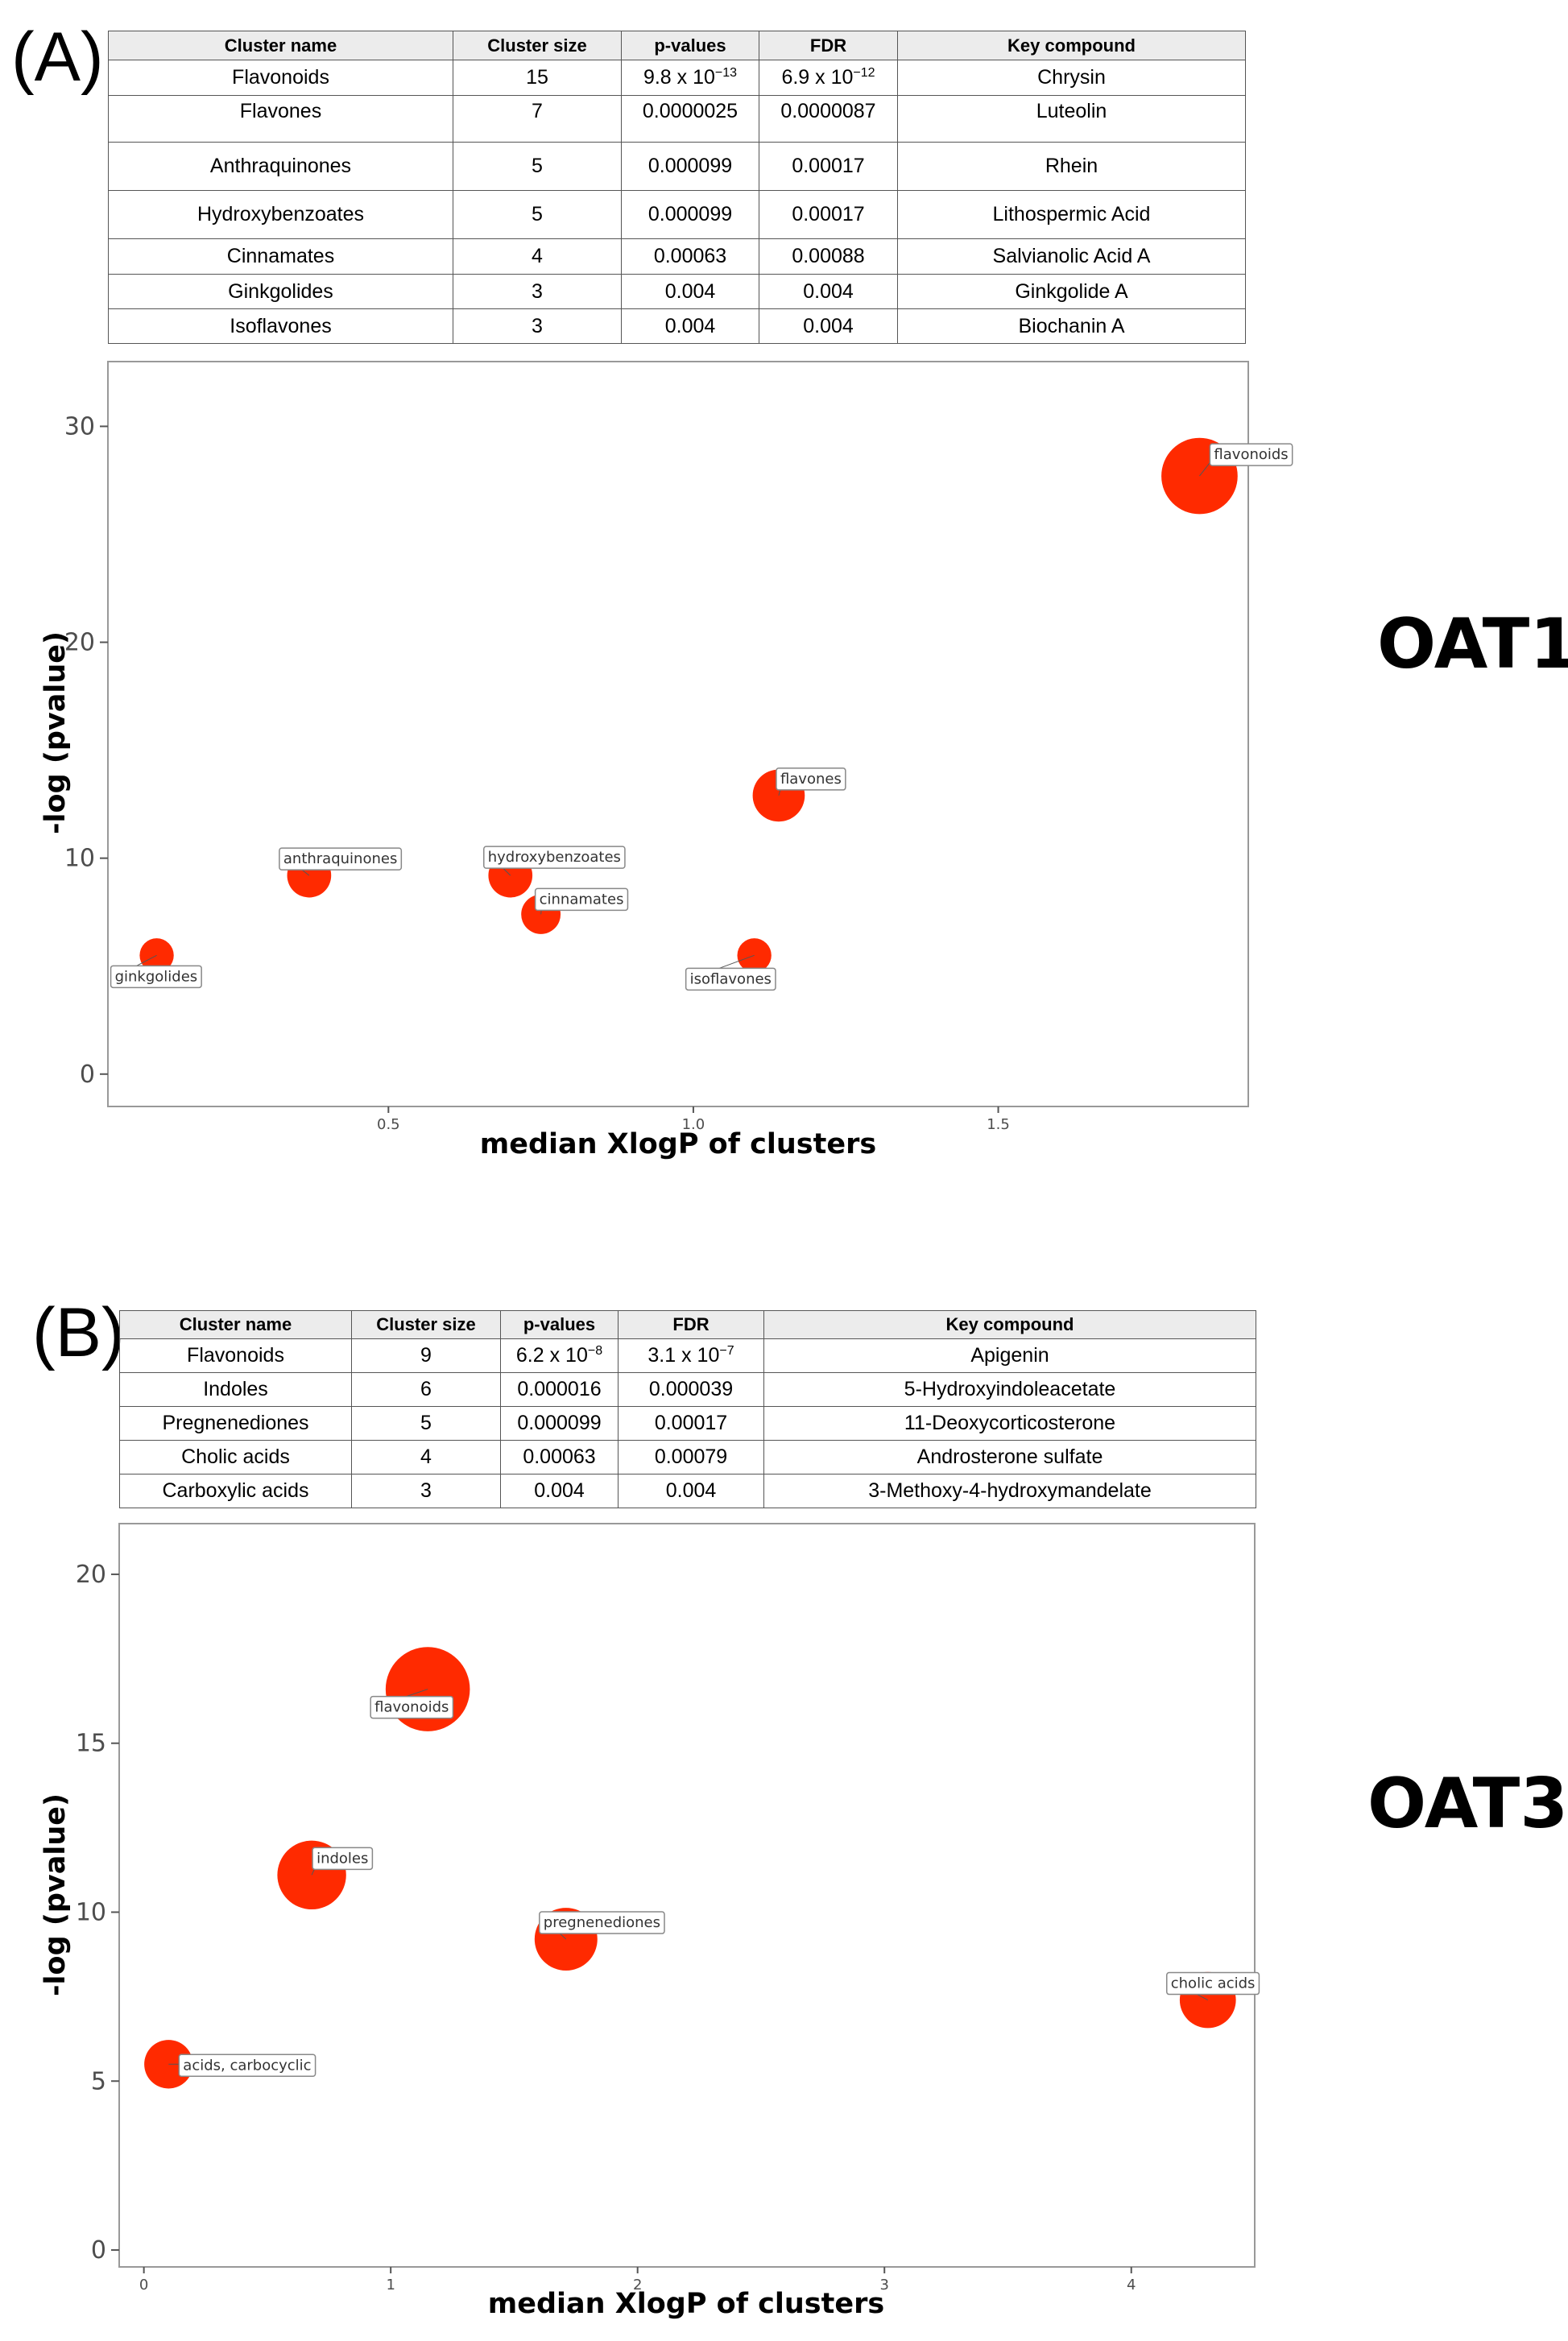  Describe the element at coordinates (1467, 1804) in the screenshot. I see `oat3-label: OAT3` at that location.